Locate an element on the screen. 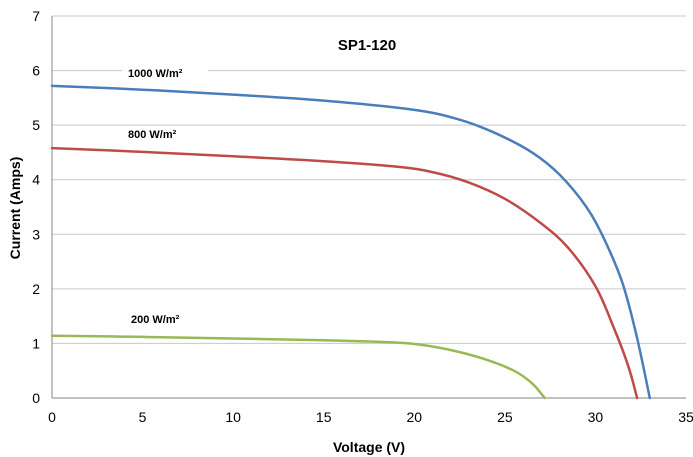  x-tick-label: 5 is located at coordinates (143, 417).